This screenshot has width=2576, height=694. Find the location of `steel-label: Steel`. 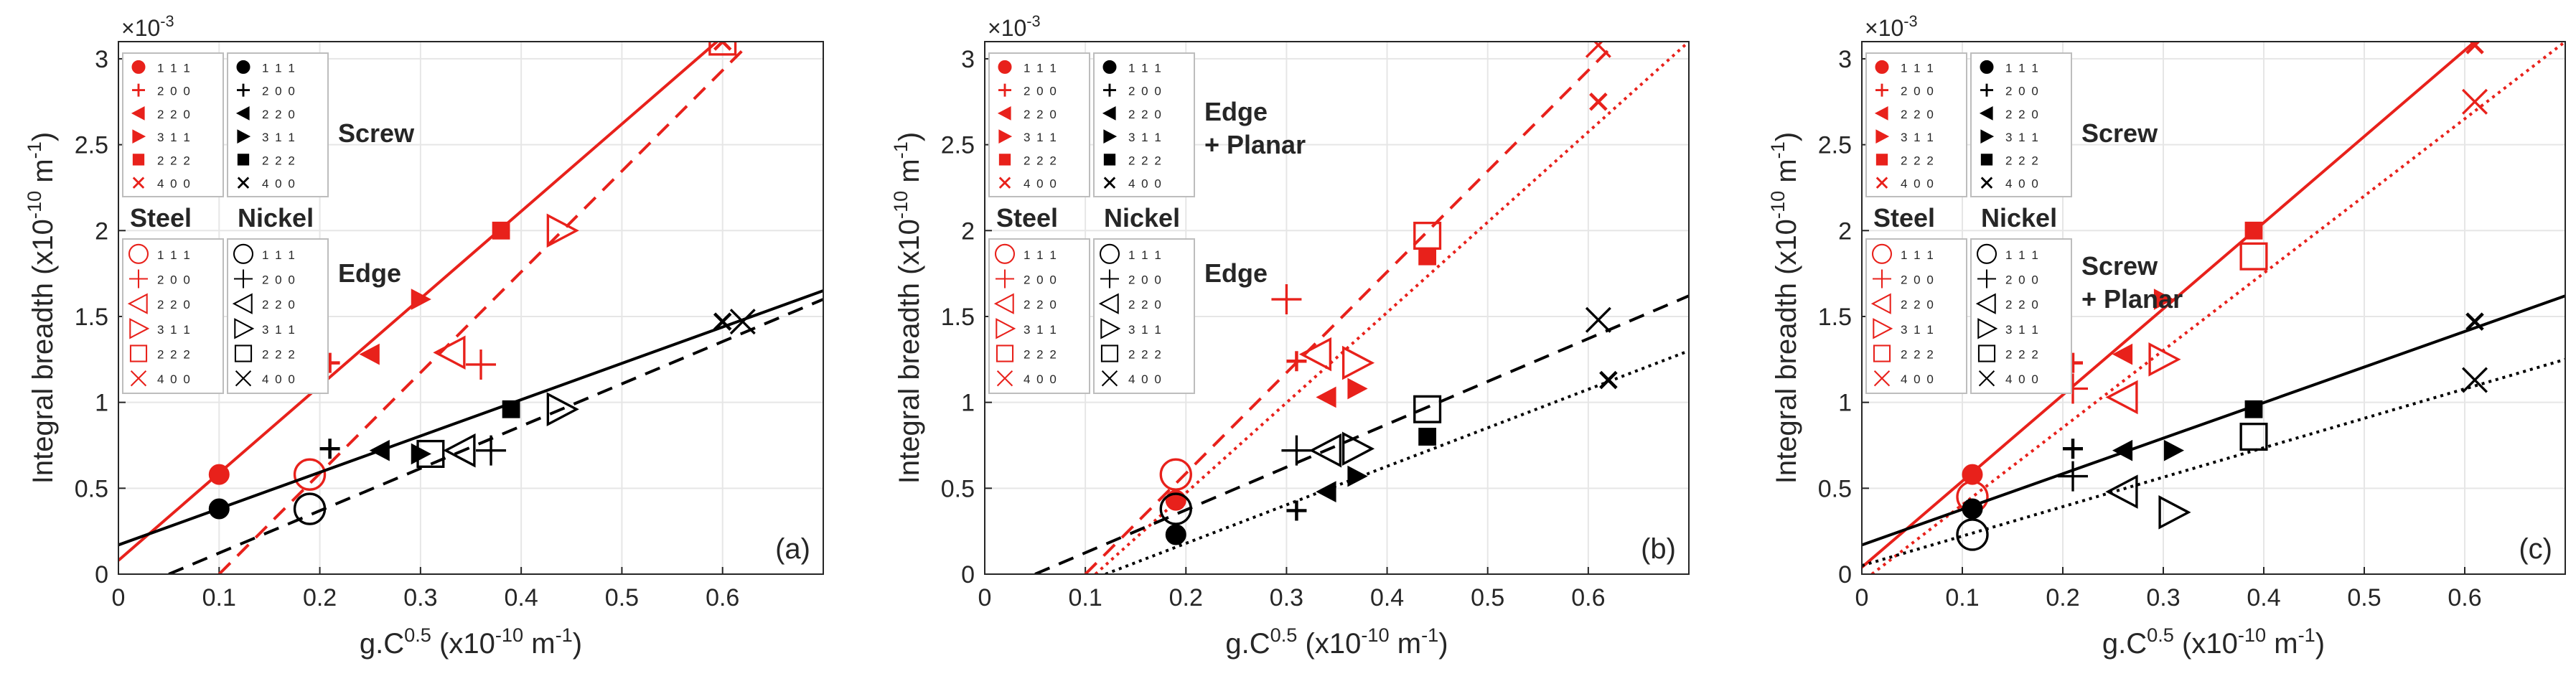

steel-label: Steel is located at coordinates (161, 218).